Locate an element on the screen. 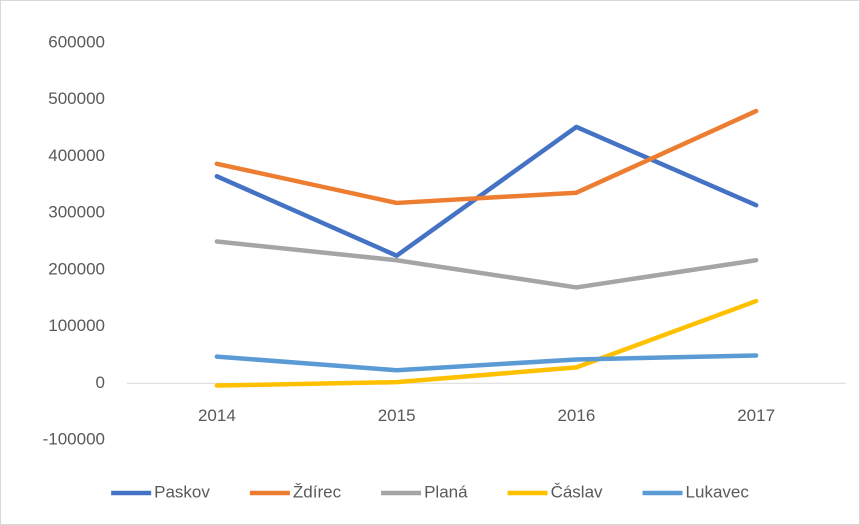 The height and width of the screenshot is (525, 860). y-tick-label: 100000 is located at coordinates (76, 325).